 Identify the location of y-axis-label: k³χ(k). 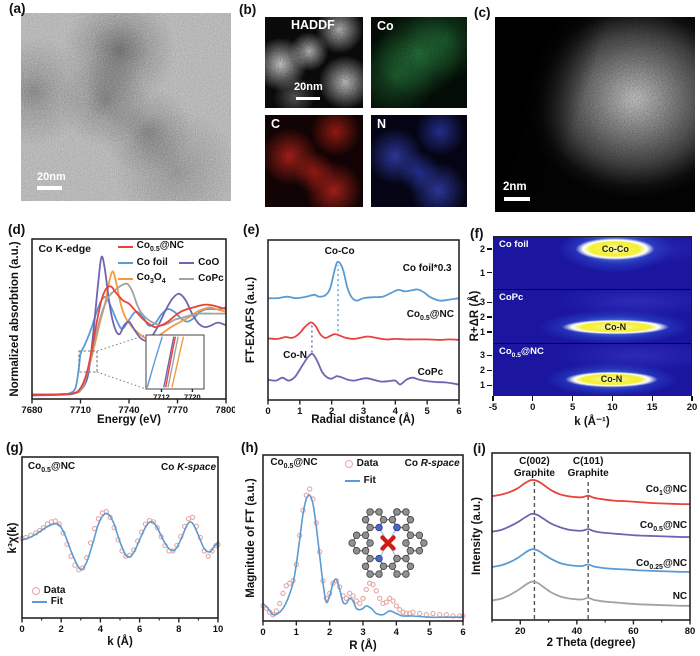
(13, 538).